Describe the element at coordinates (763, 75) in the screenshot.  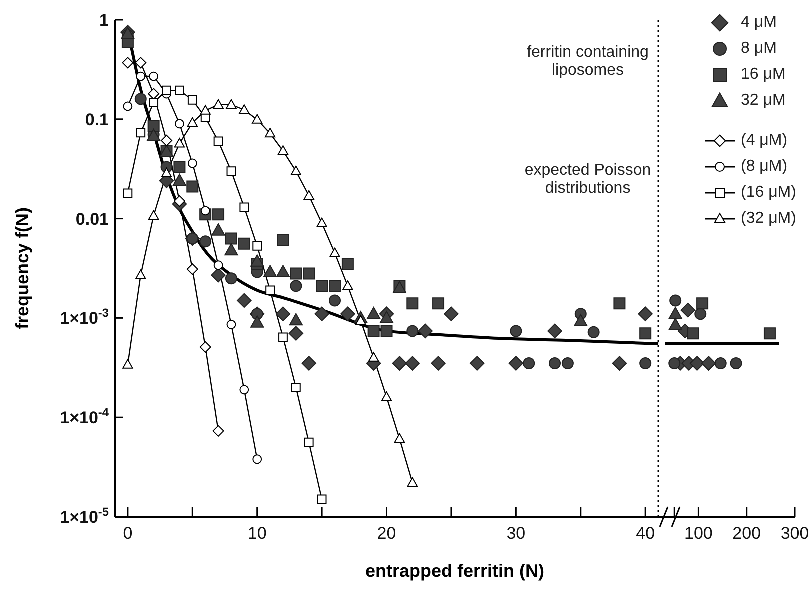
I see `legend-label: 16 μM` at that location.